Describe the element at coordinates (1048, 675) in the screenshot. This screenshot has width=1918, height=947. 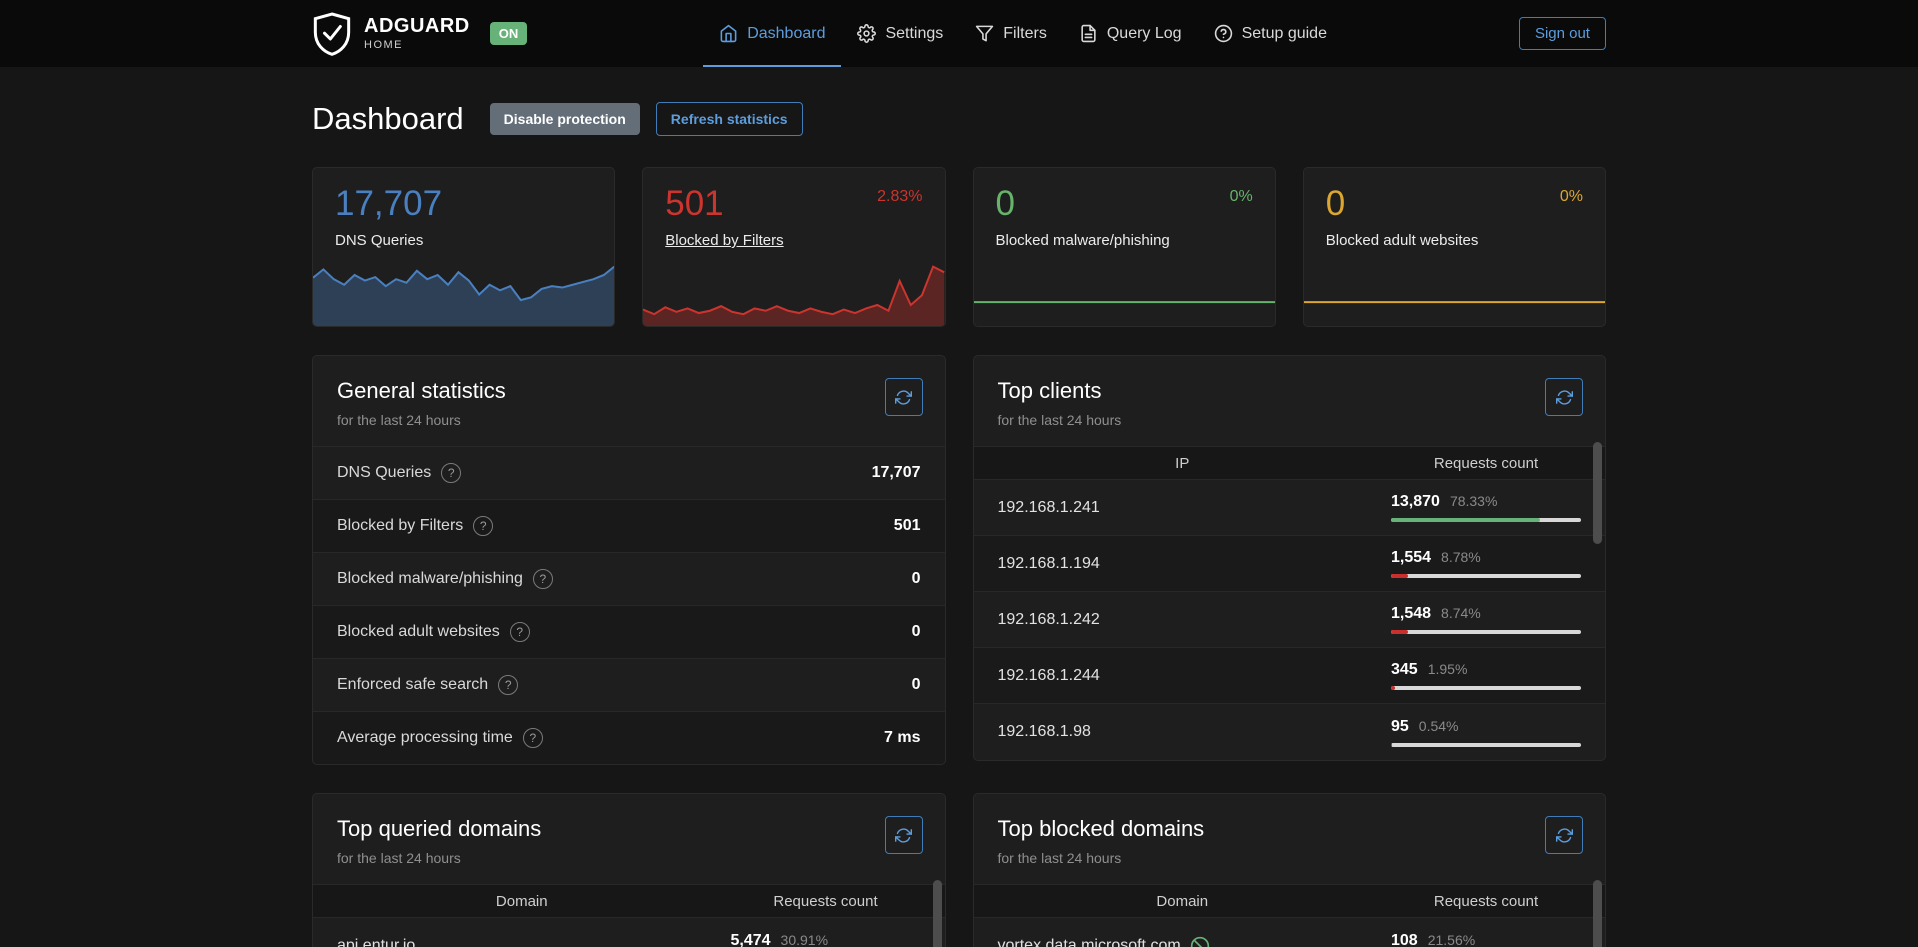
I see `client-ip: 192.168.1.244` at that location.